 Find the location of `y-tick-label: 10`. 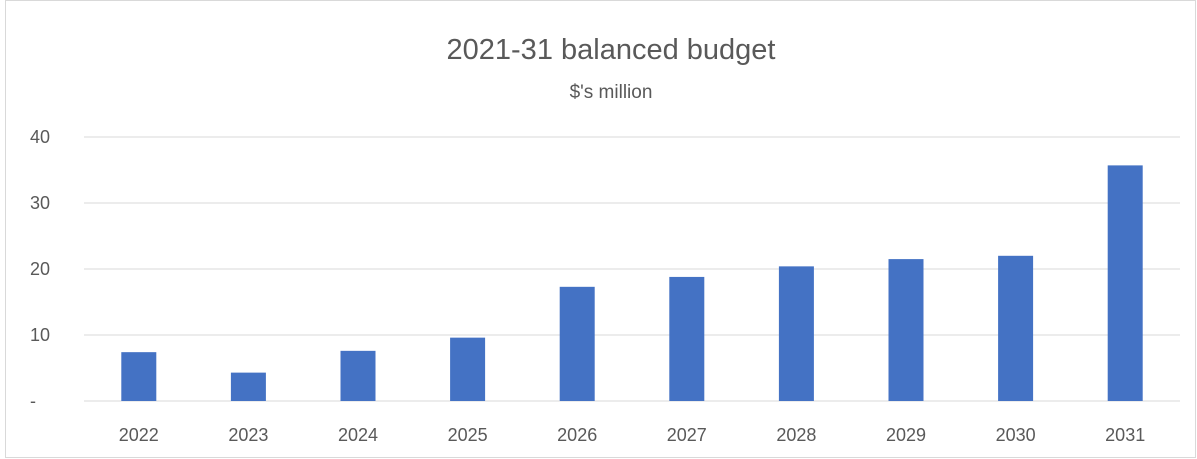

y-tick-label: 10 is located at coordinates (40, 335).